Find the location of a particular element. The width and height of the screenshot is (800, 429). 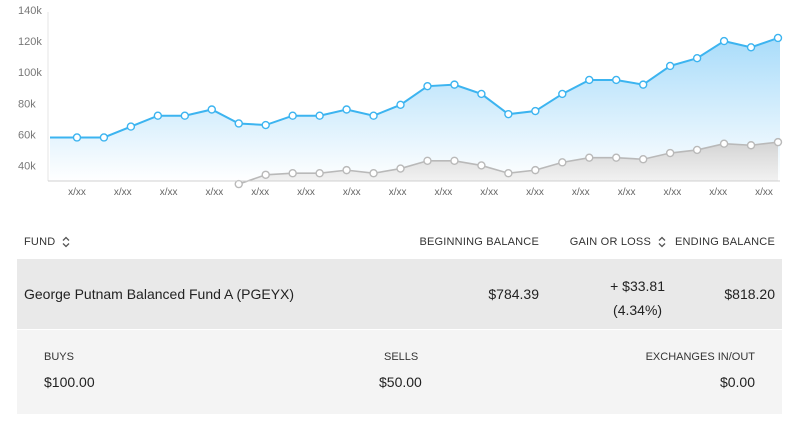

y-tick-label: 140k is located at coordinates (30, 11).